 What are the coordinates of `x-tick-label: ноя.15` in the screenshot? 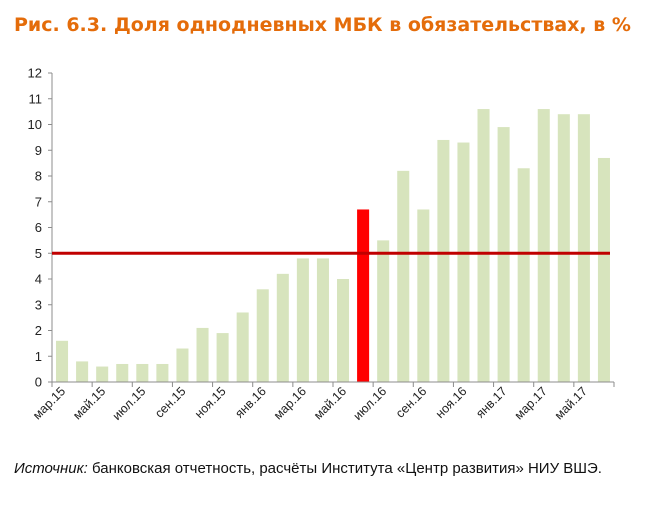 It's located at (210, 402).